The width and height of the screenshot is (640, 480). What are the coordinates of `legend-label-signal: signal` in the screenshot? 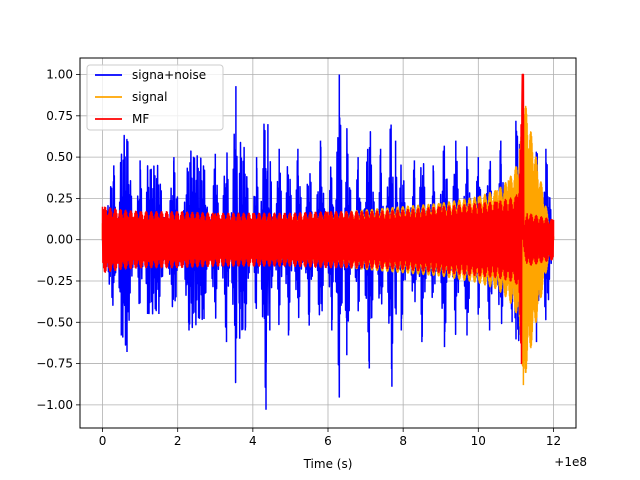 It's located at (150, 97).